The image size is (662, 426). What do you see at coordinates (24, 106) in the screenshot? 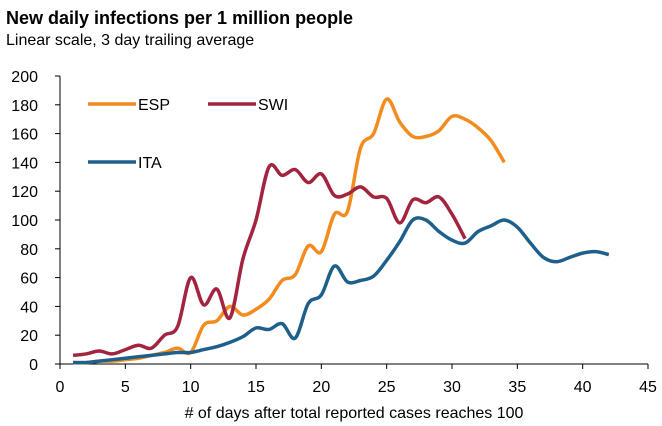
I see `y-tick-label: 180` at bounding box center [24, 106].